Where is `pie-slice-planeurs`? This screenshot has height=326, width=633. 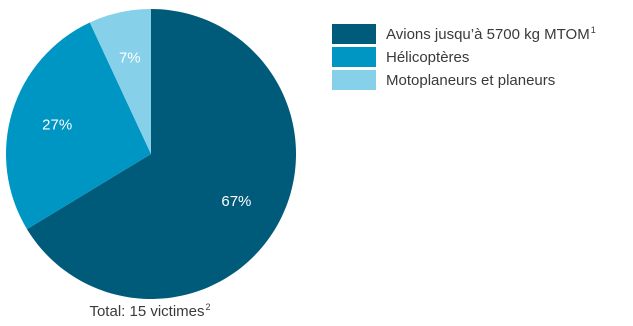 pie-slice-planeurs is located at coordinates (120, 81).